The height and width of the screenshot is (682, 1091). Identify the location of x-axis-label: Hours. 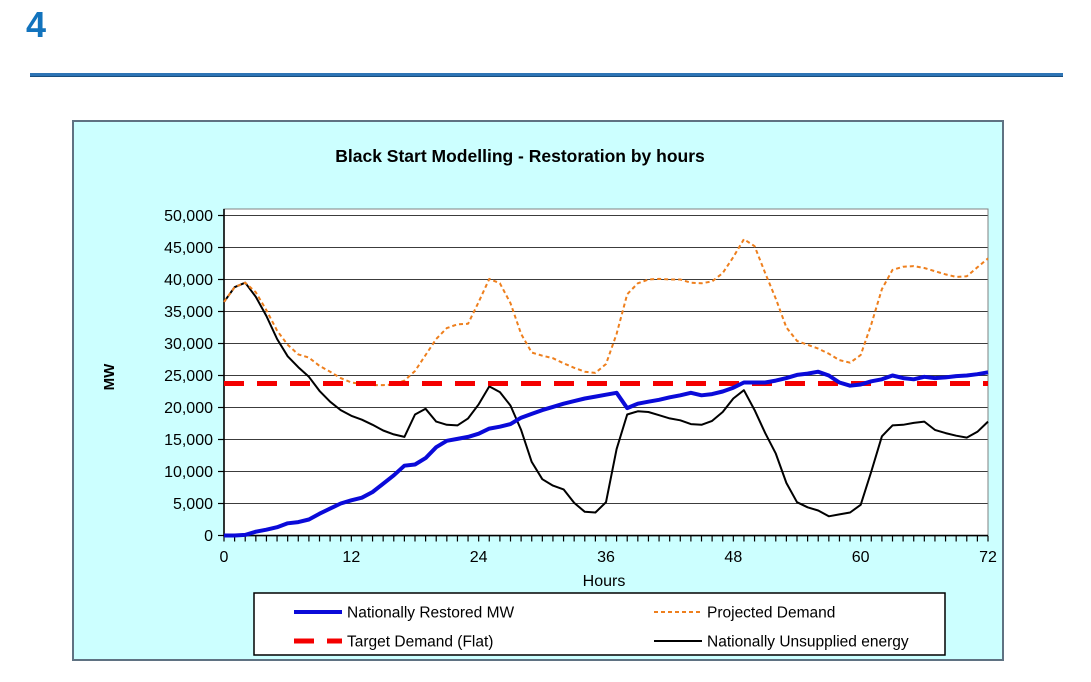
(604, 581).